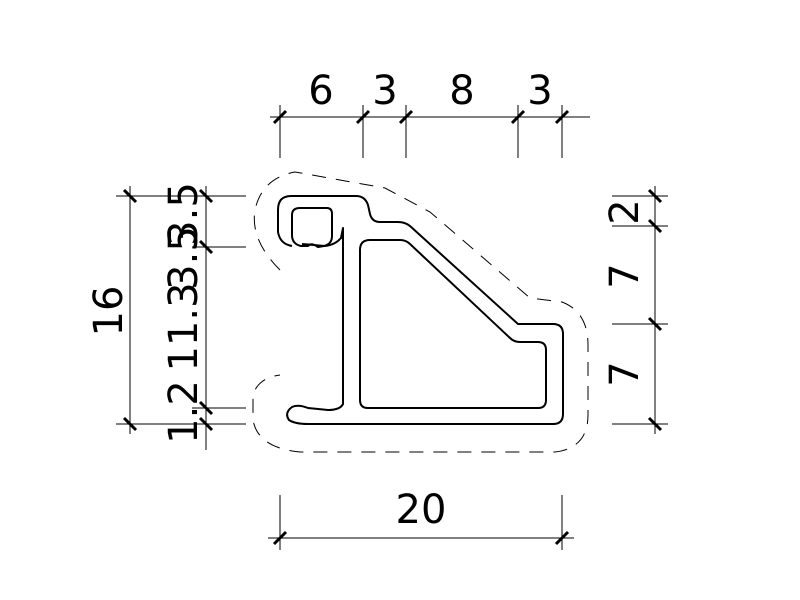 This screenshot has height=600, width=800. Describe the element at coordinates (184, 412) in the screenshot. I see `dimension-label-left-4: 1.2` at that location.